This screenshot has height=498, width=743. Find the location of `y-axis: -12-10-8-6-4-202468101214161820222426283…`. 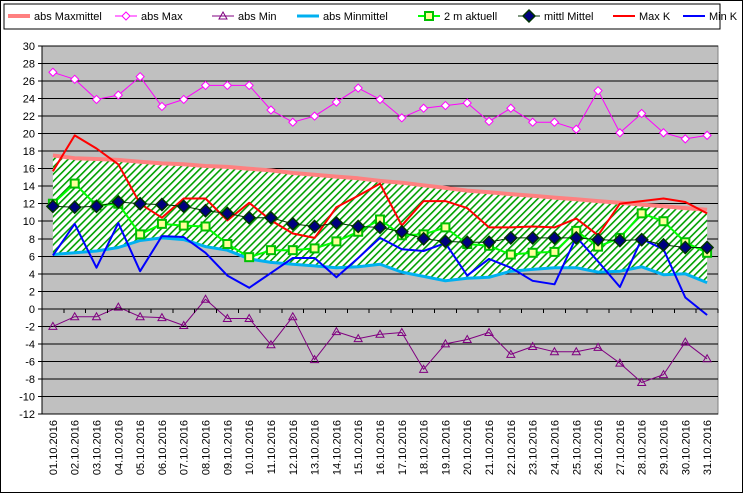

y-axis: -12-10-8-6-4-202468101214161820222426283… is located at coordinates (31, 231).